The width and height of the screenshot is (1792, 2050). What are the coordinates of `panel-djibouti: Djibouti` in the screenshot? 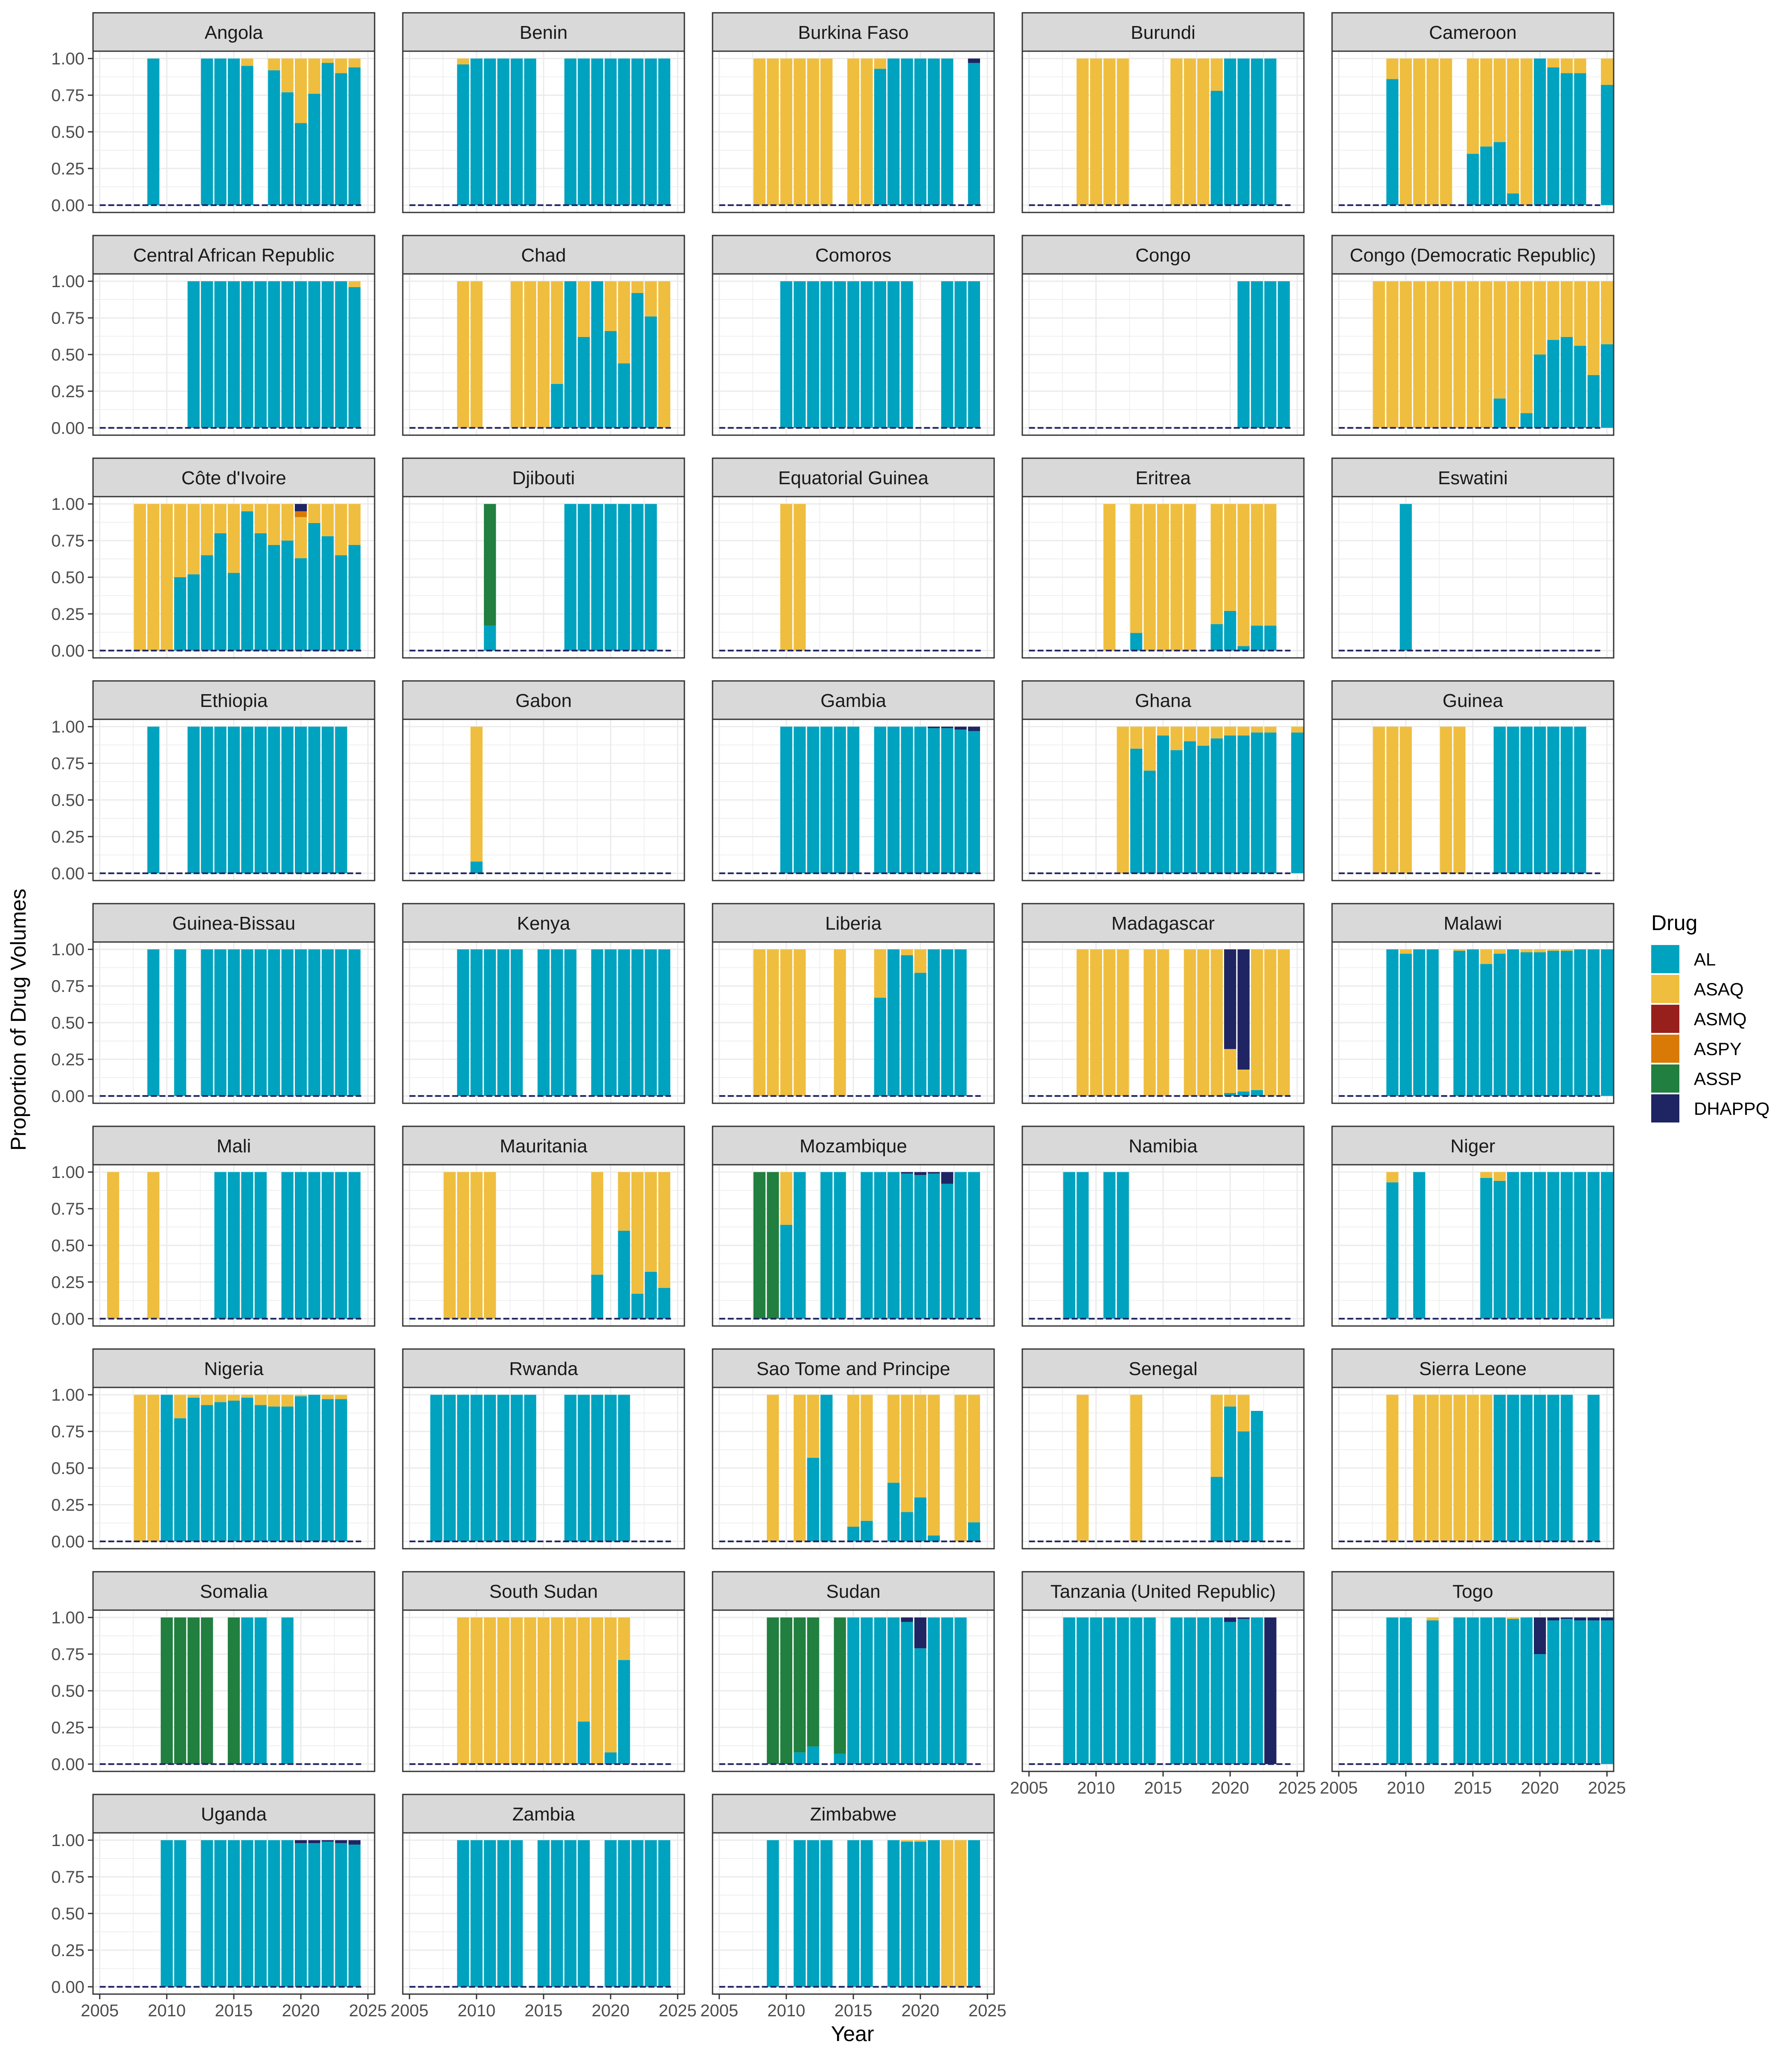 It's located at (543, 558).